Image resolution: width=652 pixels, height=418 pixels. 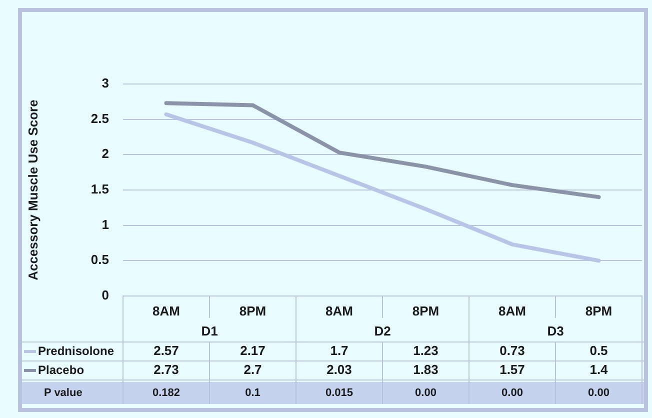 I want to click on y-tick-label: 1, so click(x=105, y=224).